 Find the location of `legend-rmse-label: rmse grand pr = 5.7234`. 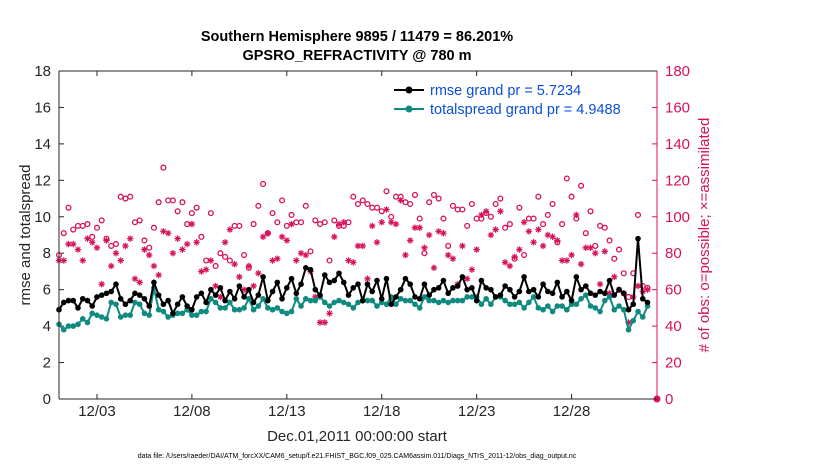

legend-rmse-label: rmse grand pr = 5.7234 is located at coordinates (505, 91).